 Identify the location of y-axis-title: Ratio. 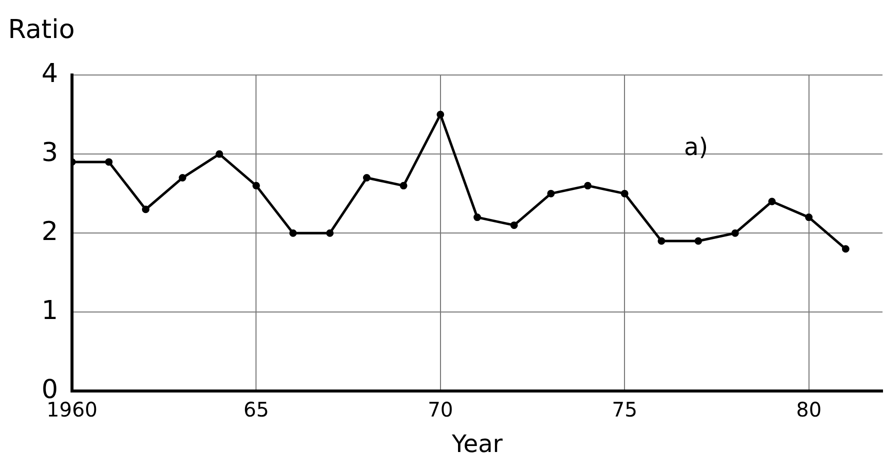
(41, 30).